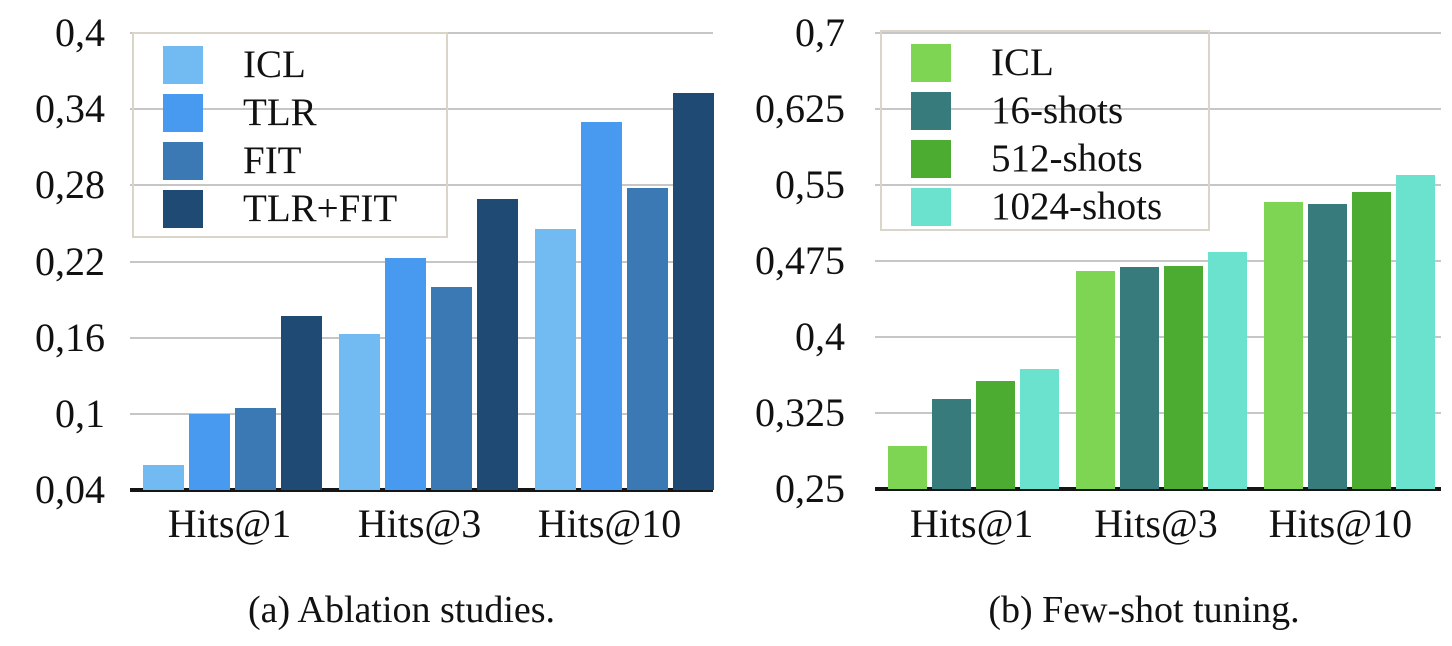 Image resolution: width=1452 pixels, height=646 pixels. I want to click on y-axis-ticks: 0,7 0,625 0,55 0,475 0,4 0,325 0,25, so click(785, 280).